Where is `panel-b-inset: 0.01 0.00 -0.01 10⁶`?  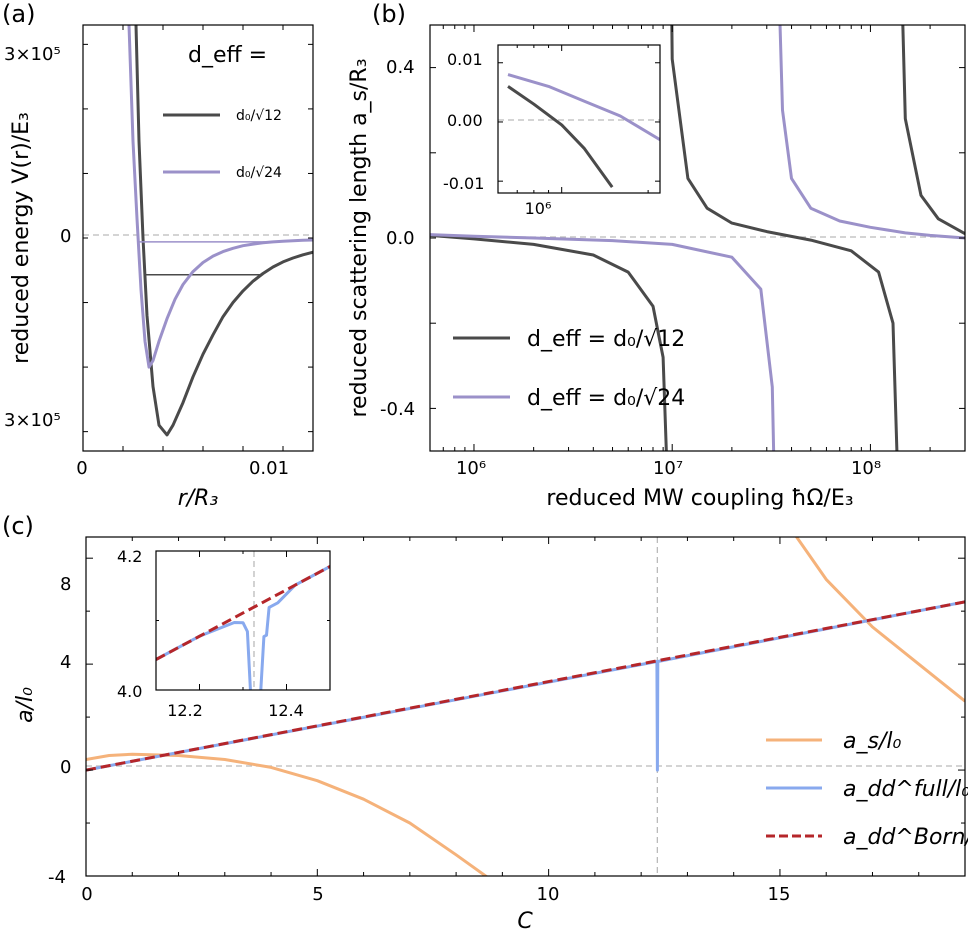 panel-b-inset: 0.01 0.00 -0.01 10⁶ is located at coordinates (552, 131).